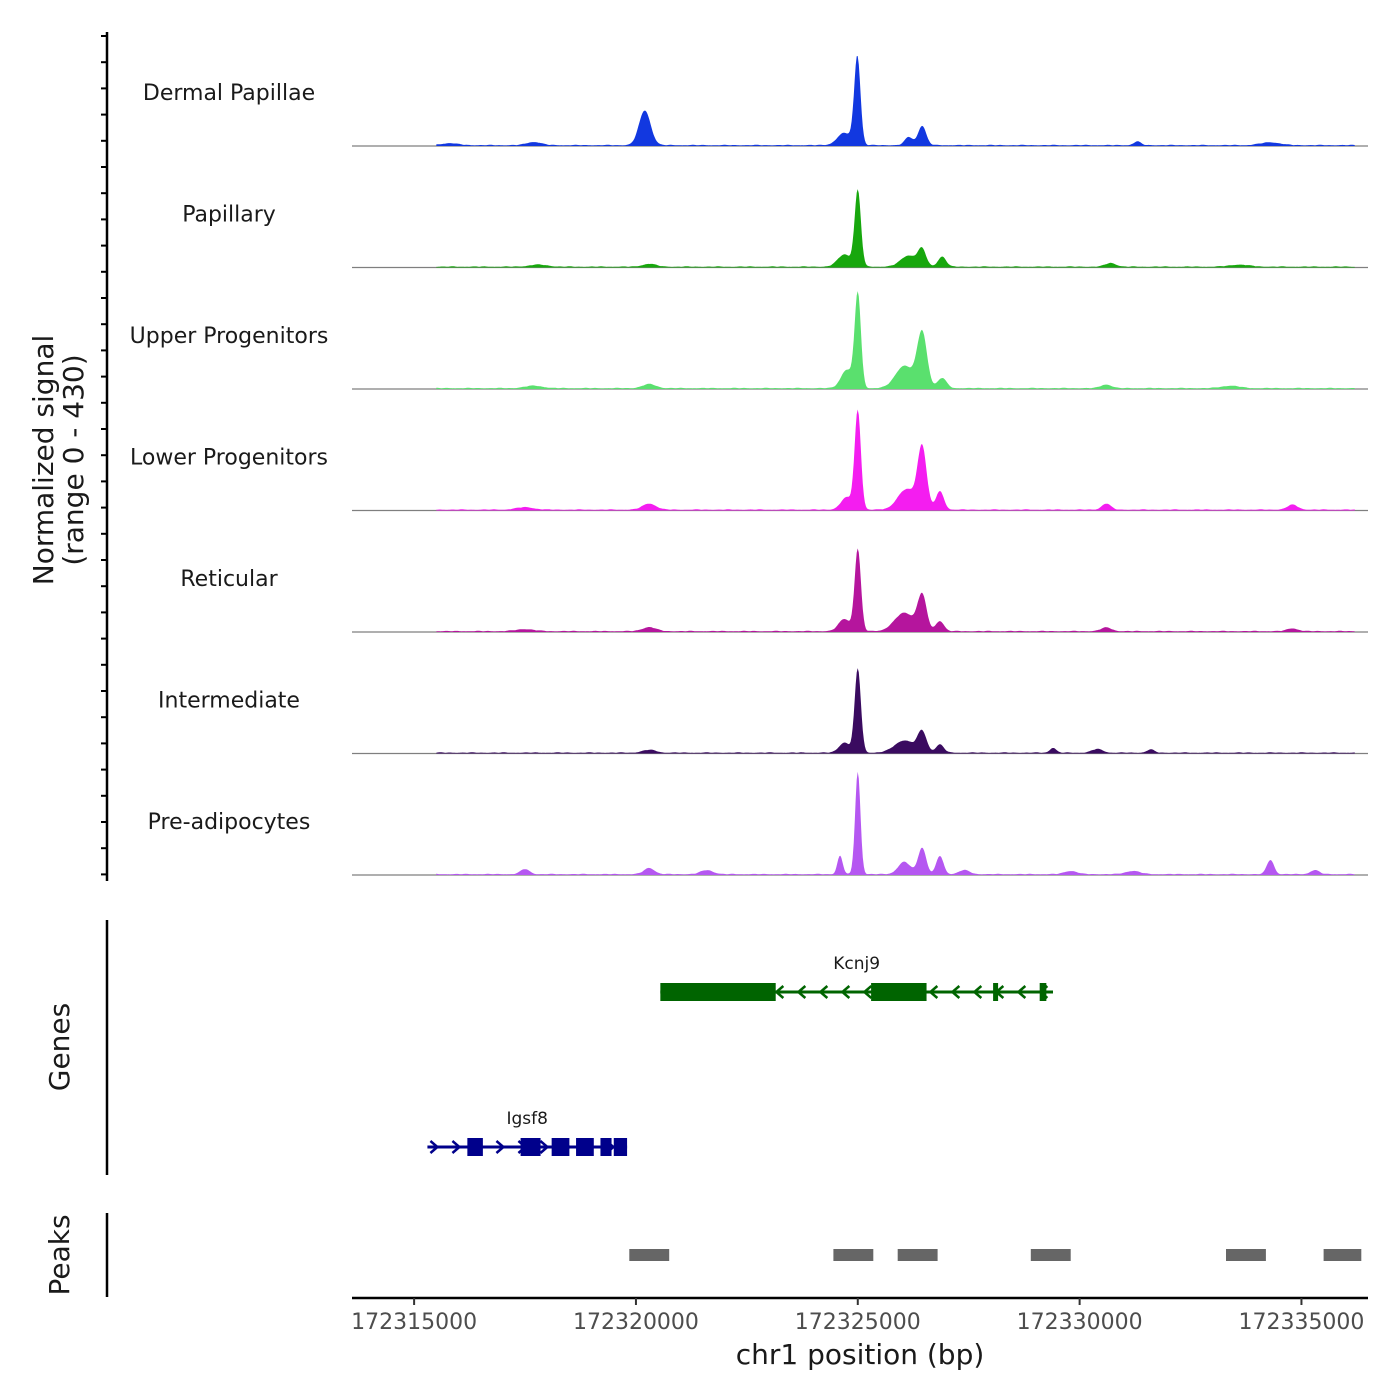  I want to click on track-label: Reticular, so click(229, 579).